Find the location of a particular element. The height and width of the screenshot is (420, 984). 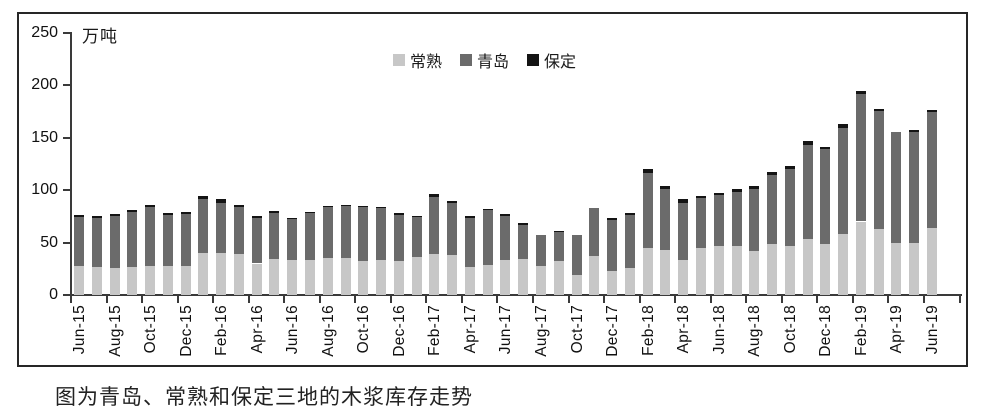

bar-segment-常熟-Apr-19 is located at coordinates (896, 268).